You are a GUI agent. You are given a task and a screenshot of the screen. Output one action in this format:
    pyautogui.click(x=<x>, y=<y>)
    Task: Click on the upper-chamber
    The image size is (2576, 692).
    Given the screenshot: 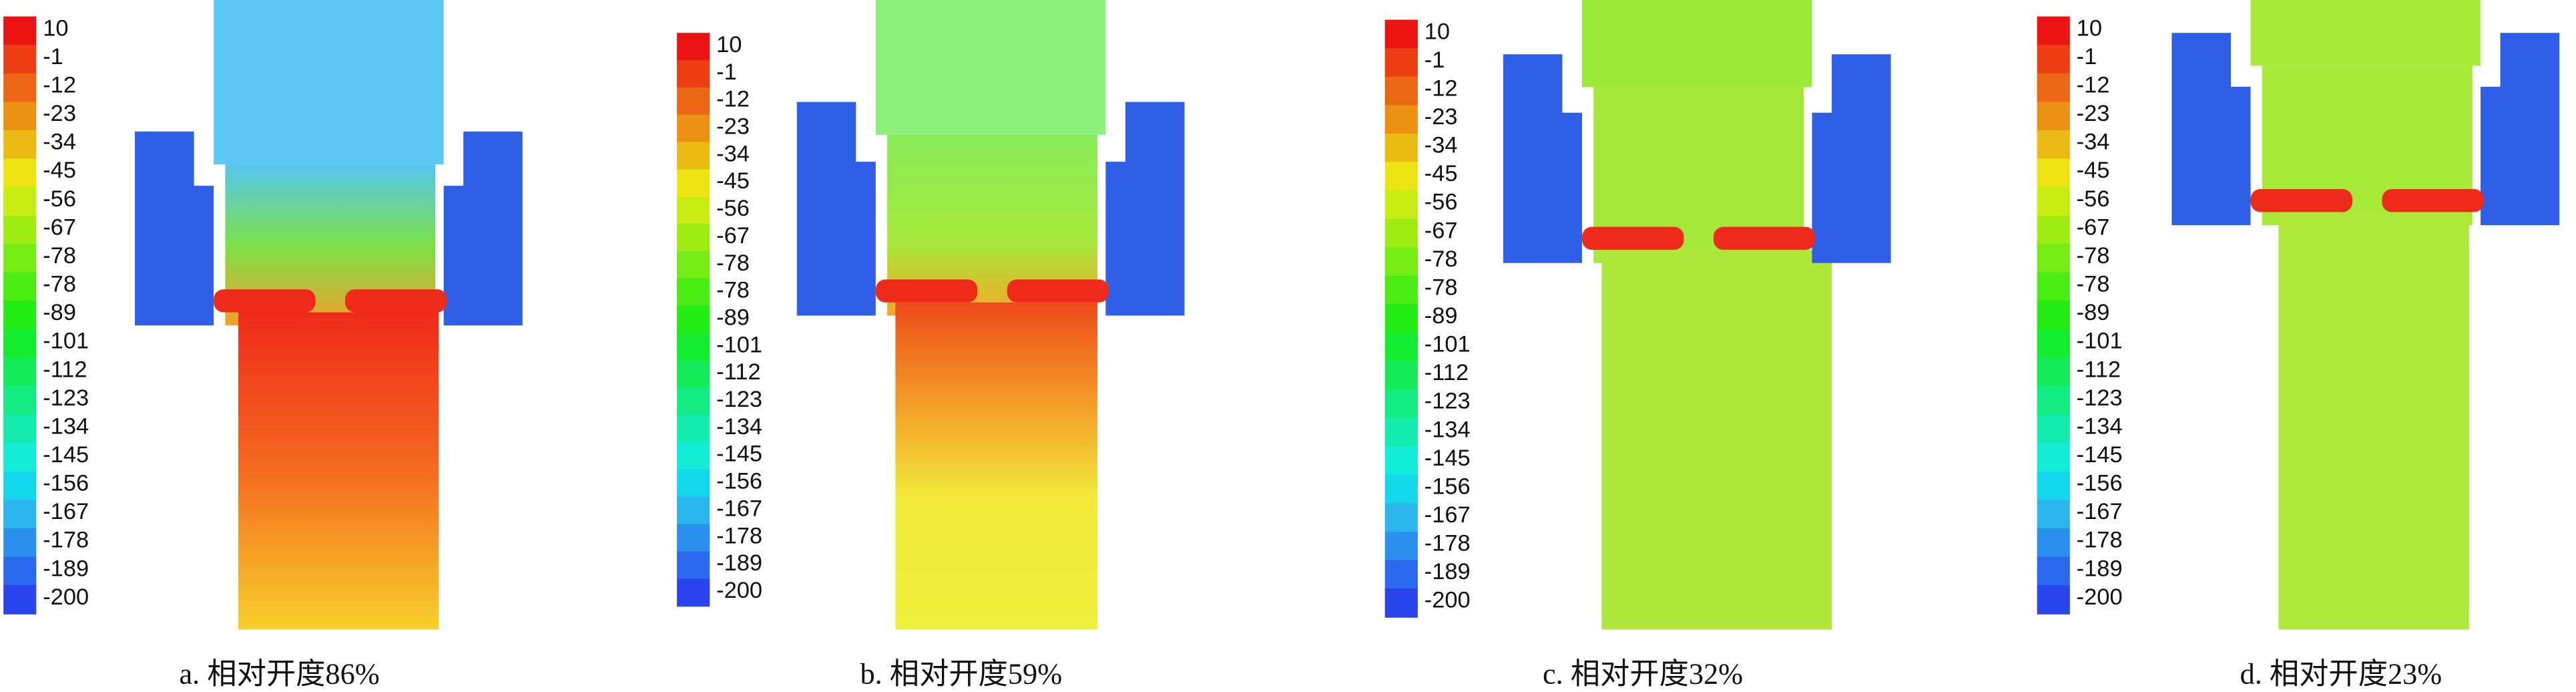 What is the action you would take?
    pyautogui.click(x=1696, y=44)
    